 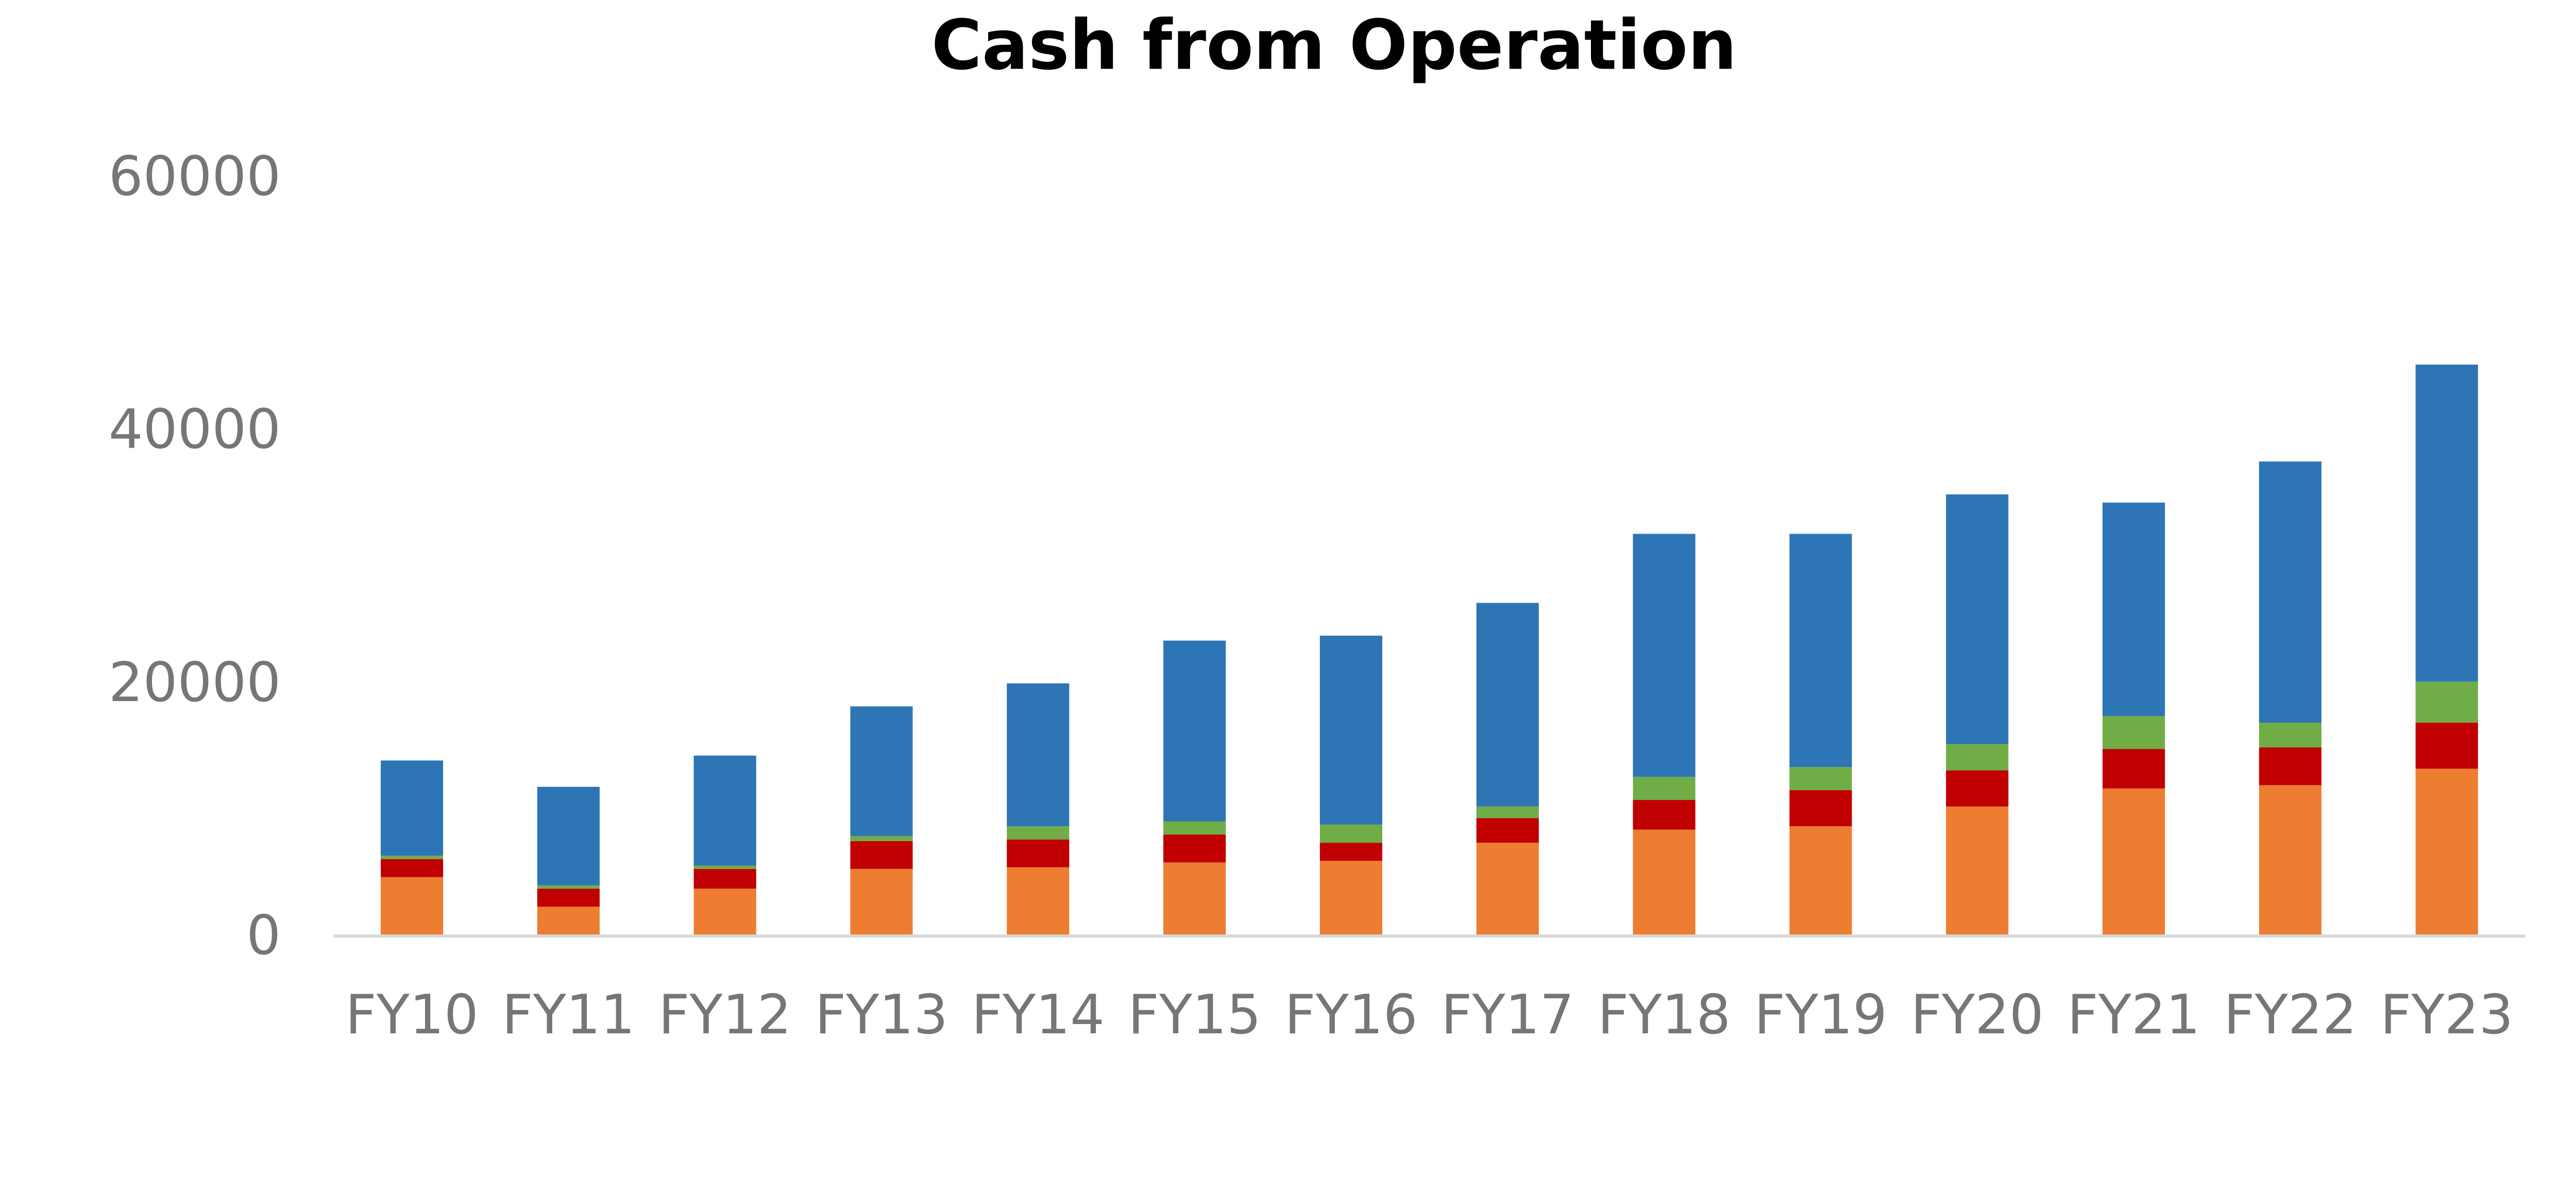 I want to click on x-tick-label: FY10, so click(x=411, y=1014).